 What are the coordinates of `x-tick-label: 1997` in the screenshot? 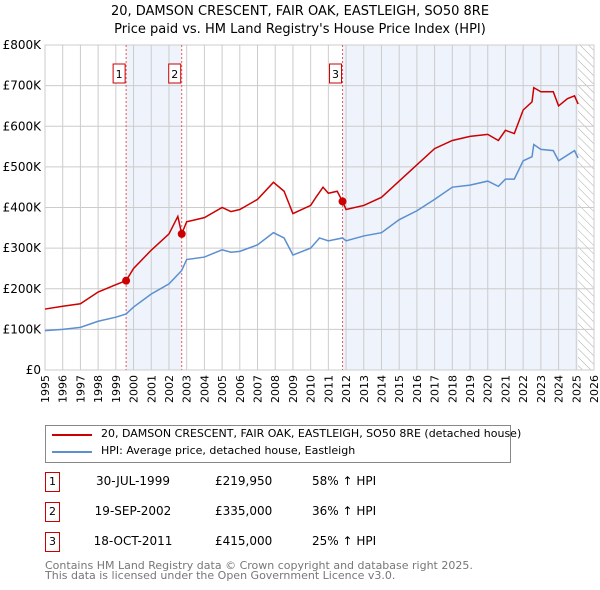 It's located at (80, 389).